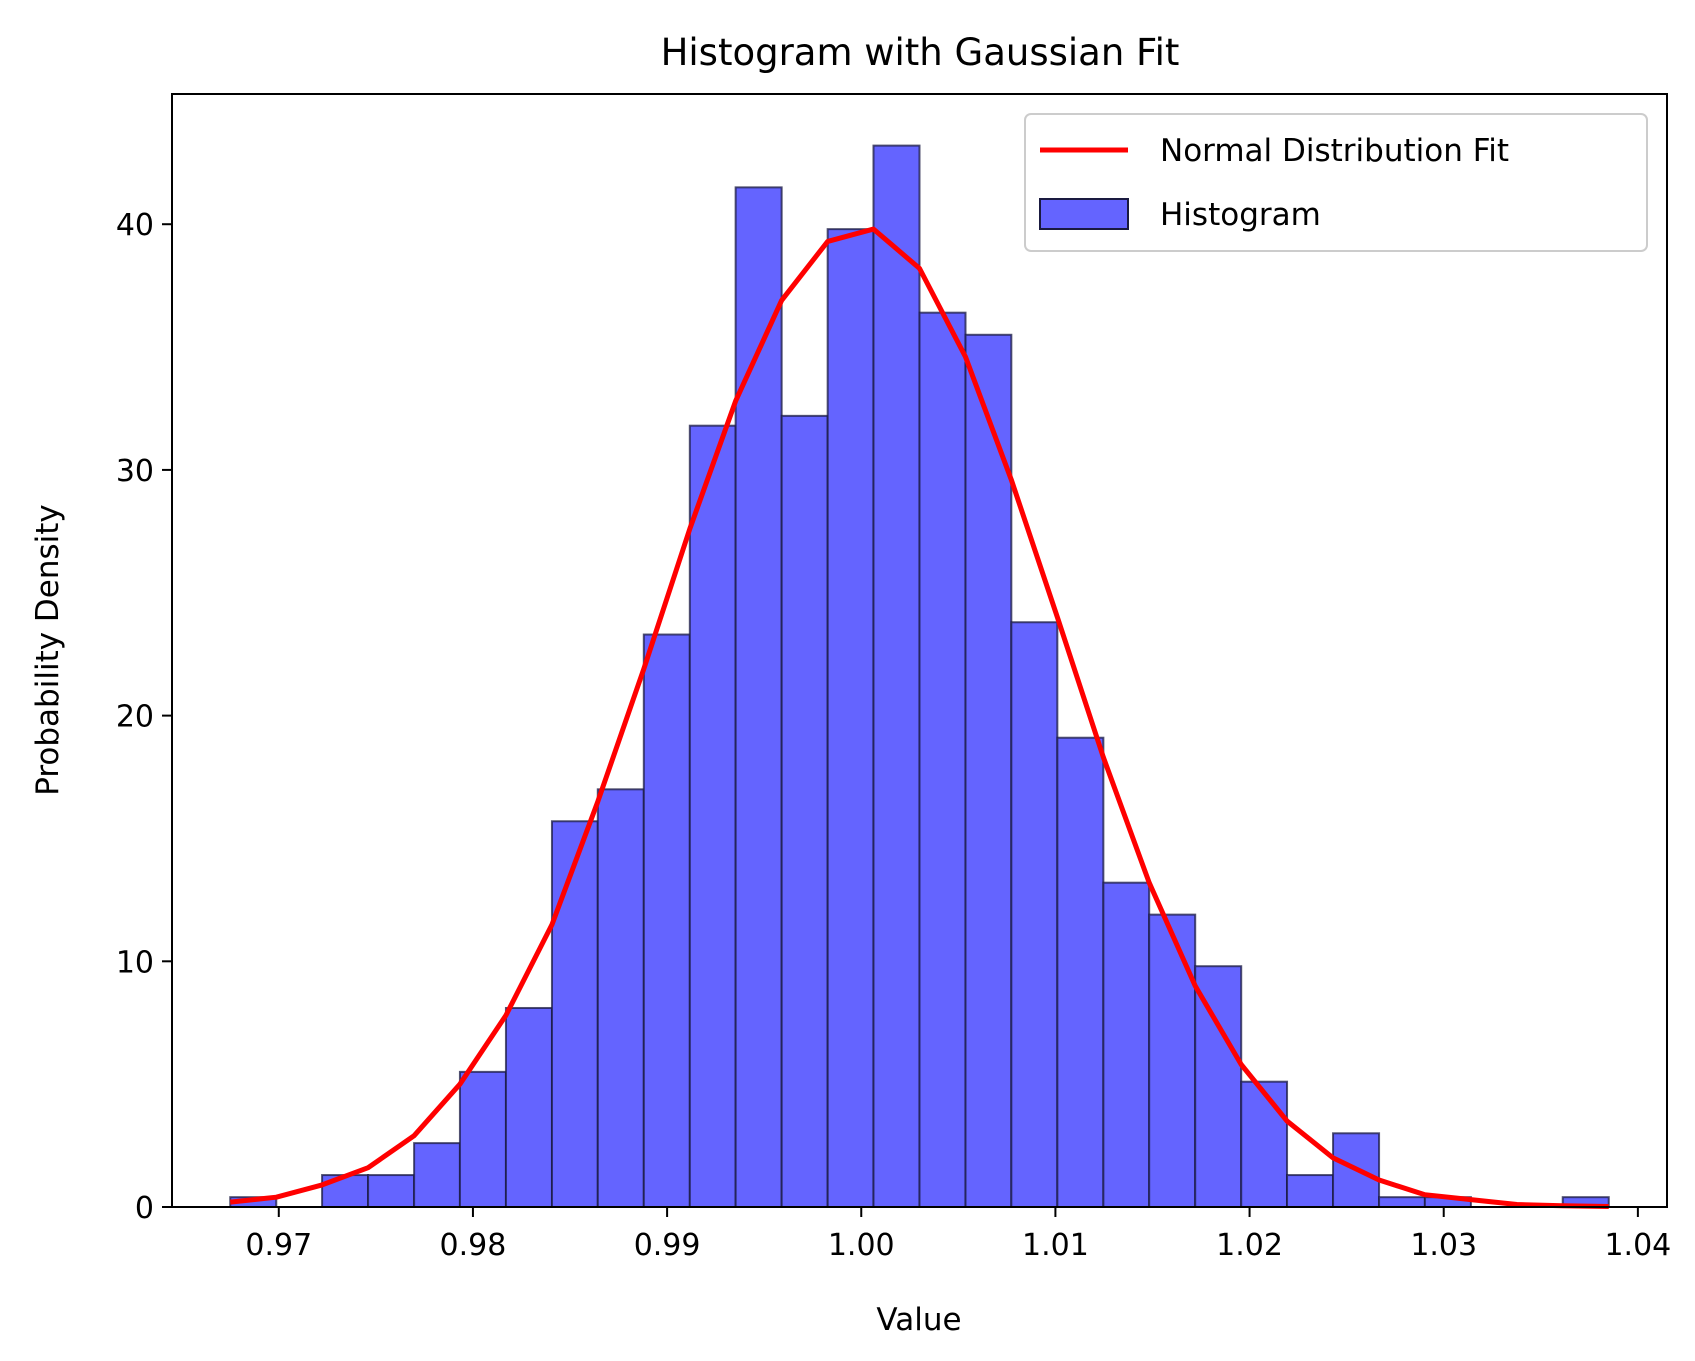 This screenshot has height=1361, width=1695. Describe the element at coordinates (135, 471) in the screenshot. I see `y-tick-label: 30` at that location.